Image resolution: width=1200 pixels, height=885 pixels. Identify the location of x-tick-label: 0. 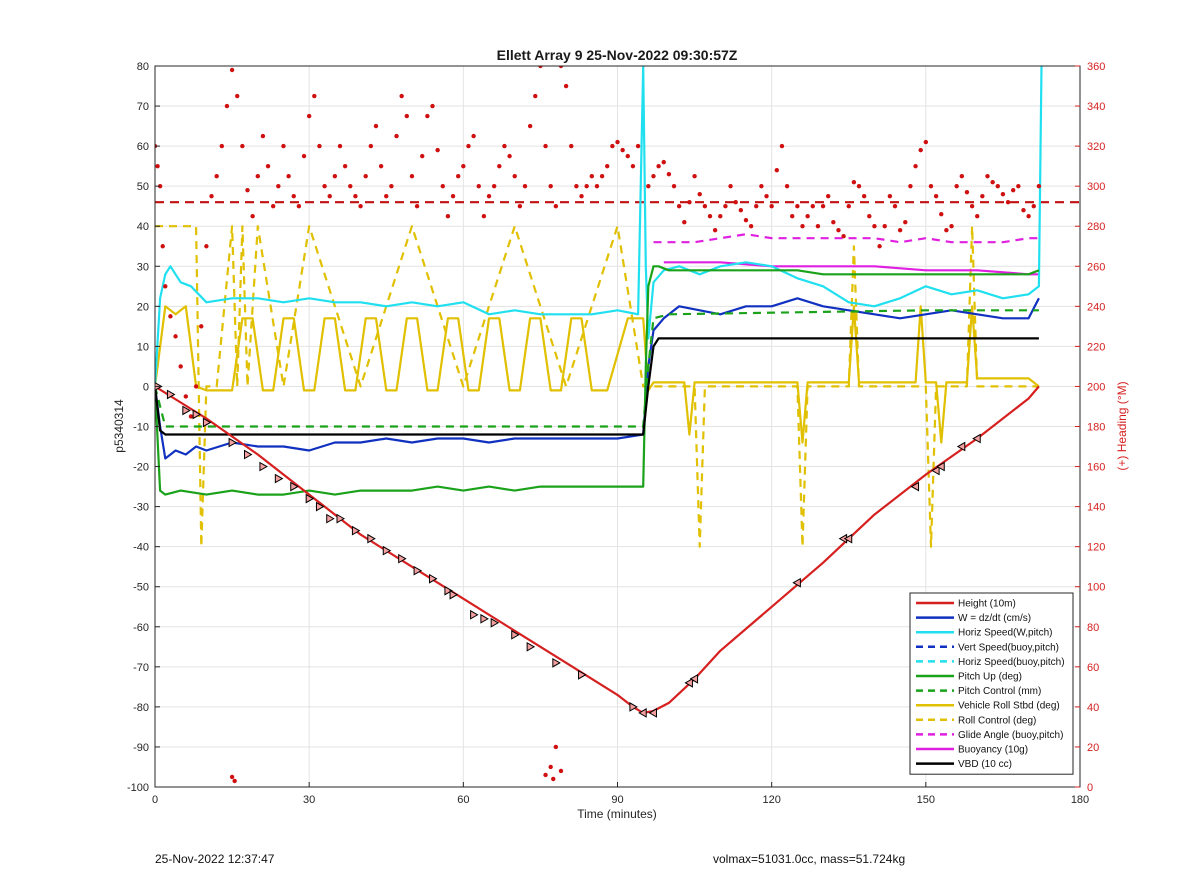
(155, 800).